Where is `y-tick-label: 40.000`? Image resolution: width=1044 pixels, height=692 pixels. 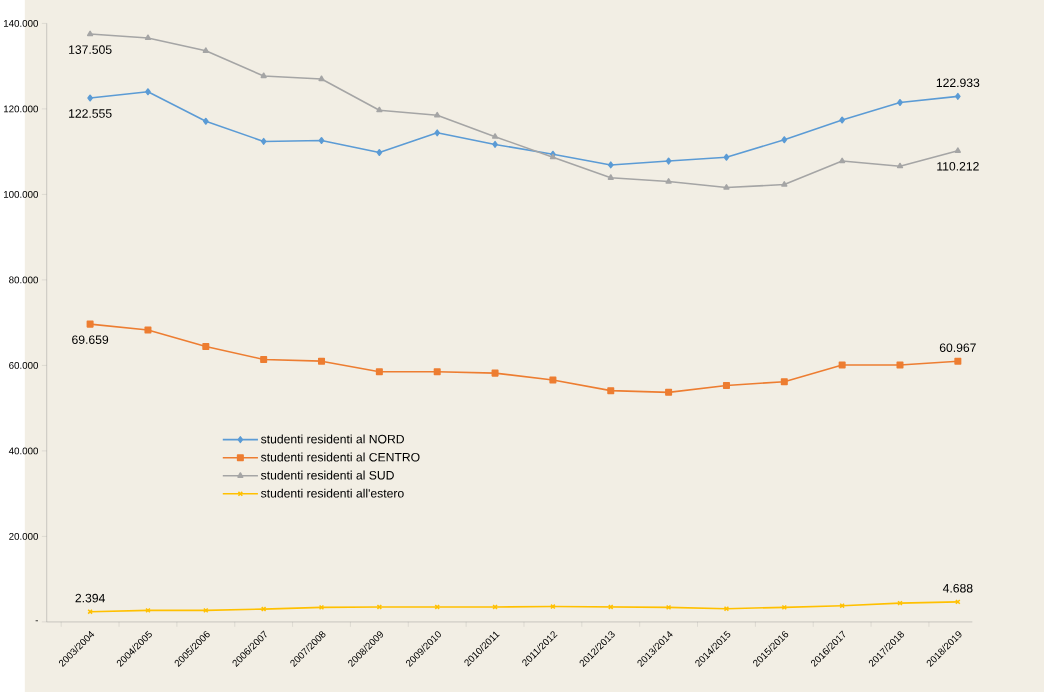
y-tick-label: 40.000 is located at coordinates (23, 451).